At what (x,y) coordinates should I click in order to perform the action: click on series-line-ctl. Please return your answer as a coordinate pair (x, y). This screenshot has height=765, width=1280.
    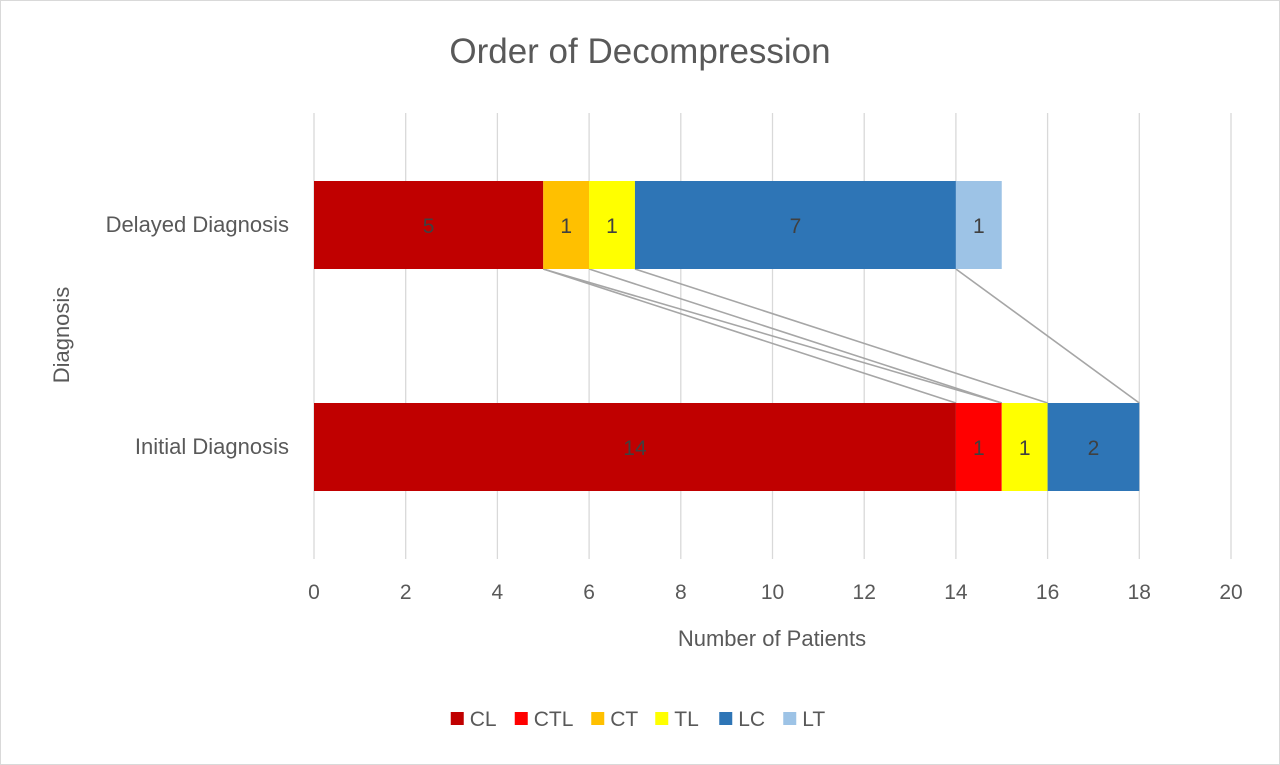
    Looking at the image, I should click on (772, 336).